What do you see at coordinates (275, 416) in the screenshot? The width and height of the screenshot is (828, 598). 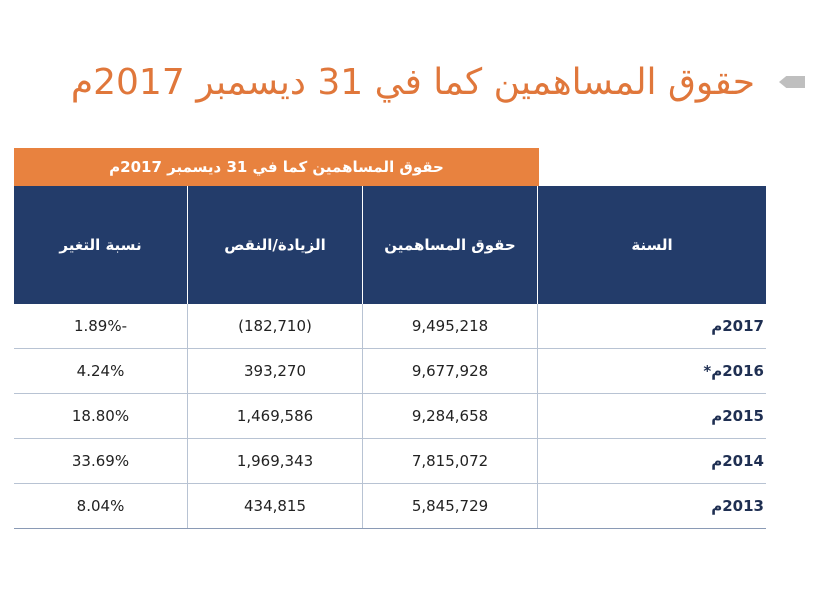 I see `cell-change: 1,469,586` at bounding box center [275, 416].